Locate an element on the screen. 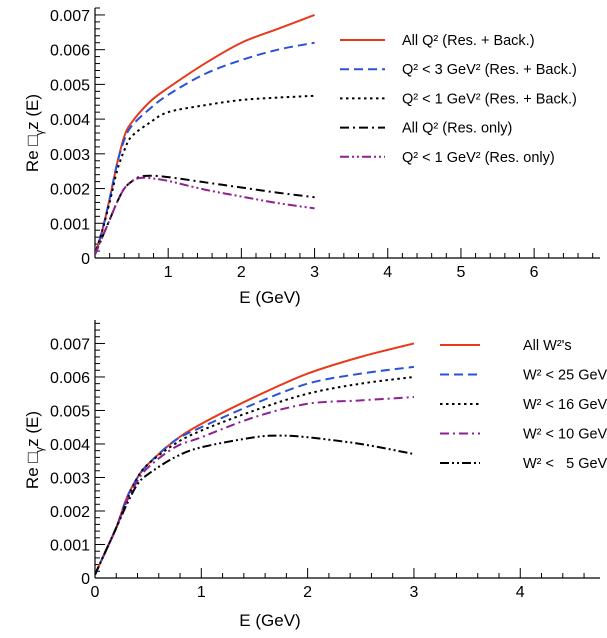 This screenshot has width=607, height=638. legend-label-4: W² < 10 GeV² is located at coordinates (565, 435).